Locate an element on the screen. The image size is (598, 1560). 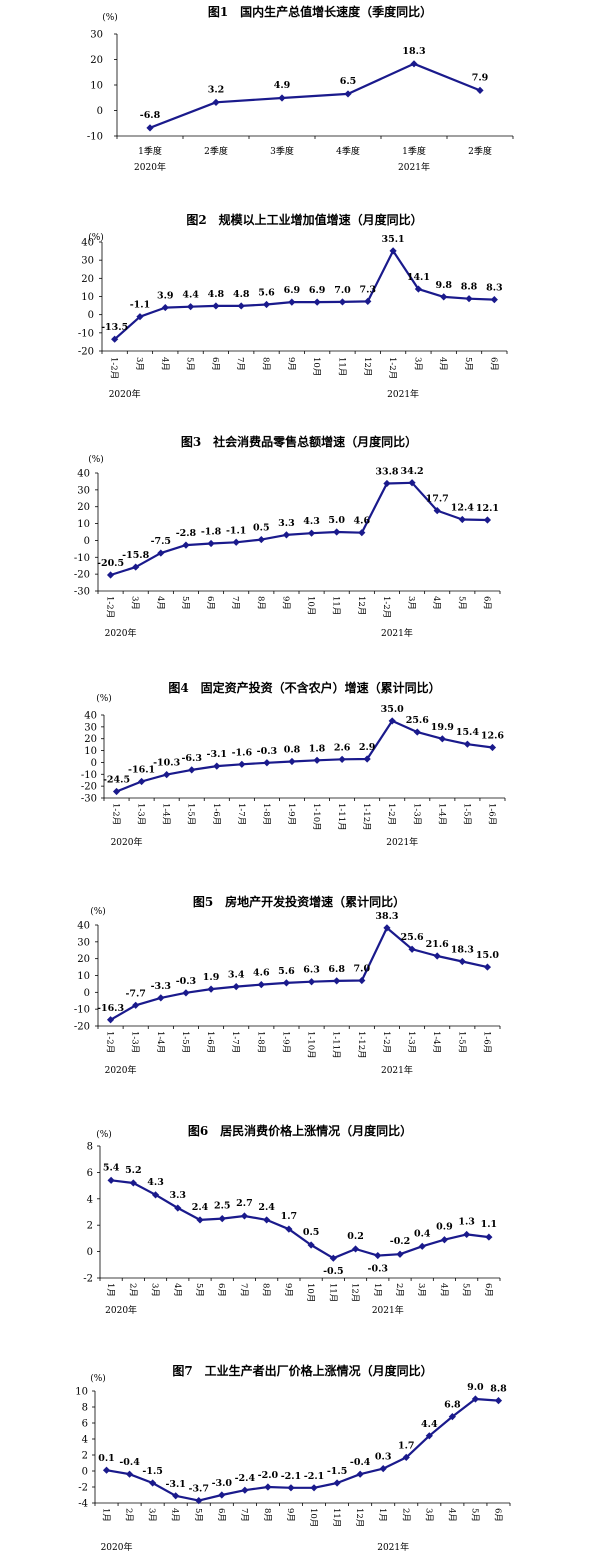
x-tick-label: 1-3月 is located at coordinates (141, 814).